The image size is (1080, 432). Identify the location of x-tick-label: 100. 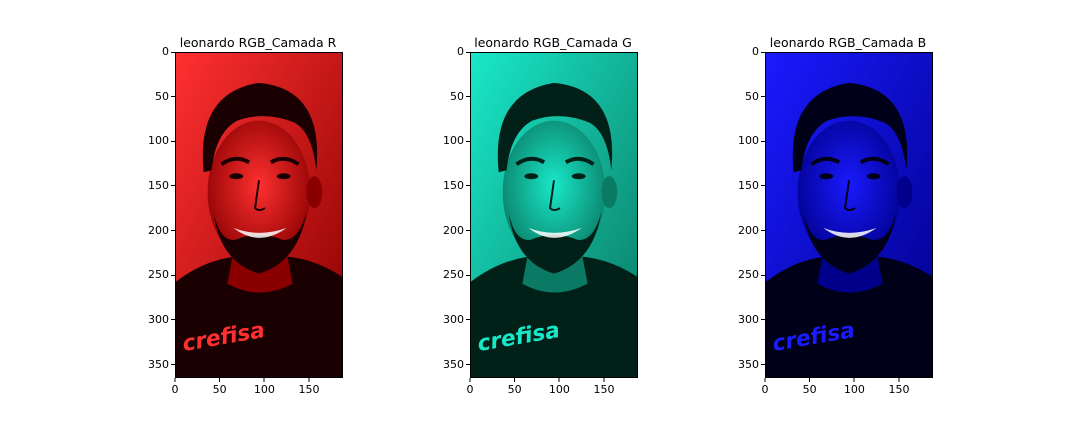
(559, 387).